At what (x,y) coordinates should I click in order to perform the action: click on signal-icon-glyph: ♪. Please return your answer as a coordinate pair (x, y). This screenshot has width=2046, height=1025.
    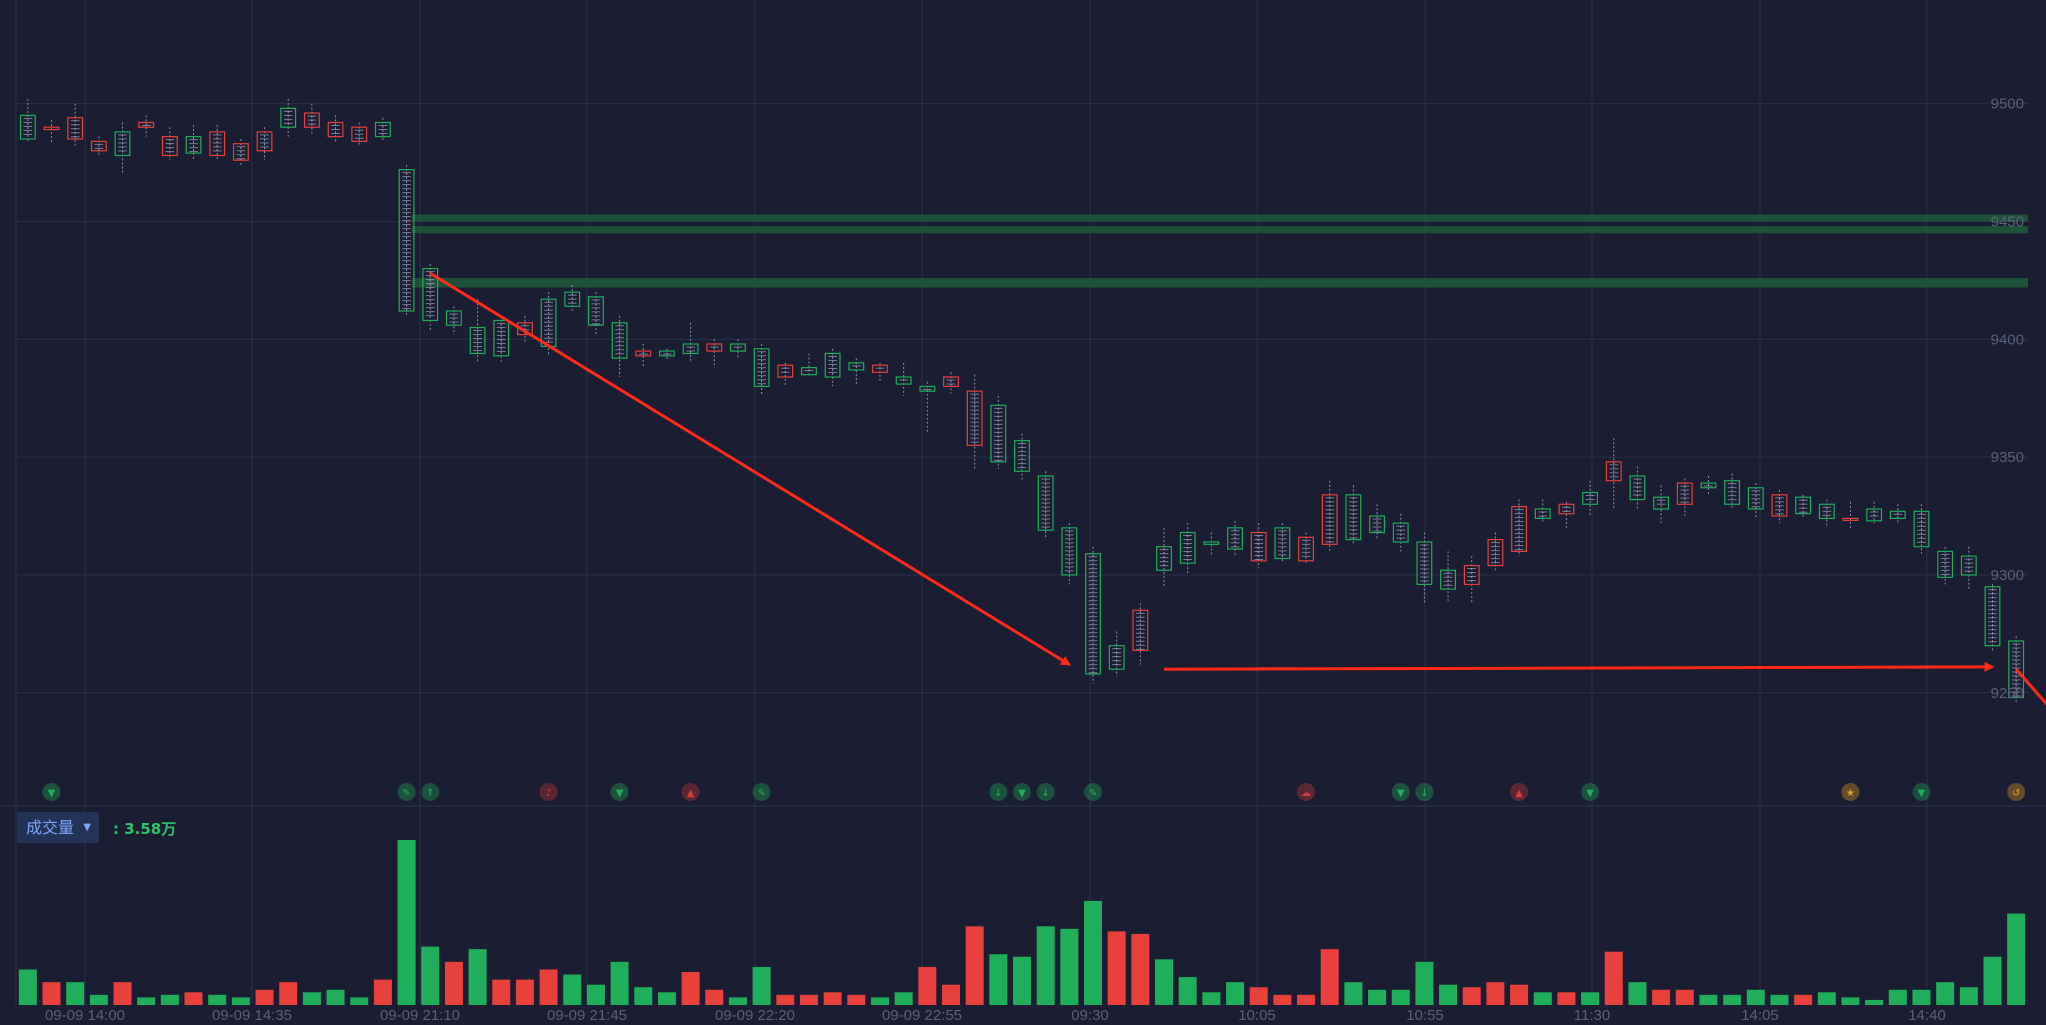
    Looking at the image, I should click on (548, 793).